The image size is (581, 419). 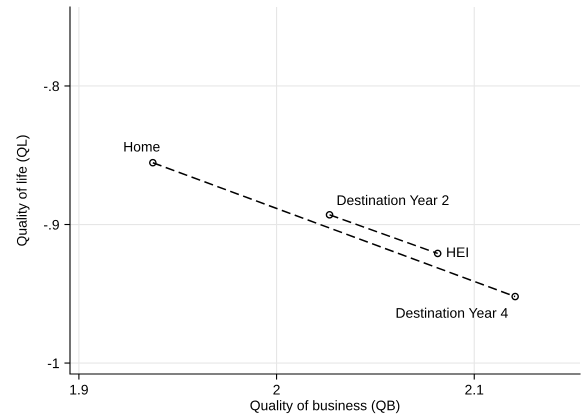 I want to click on x-tick-label: 2.1, so click(x=474, y=389).